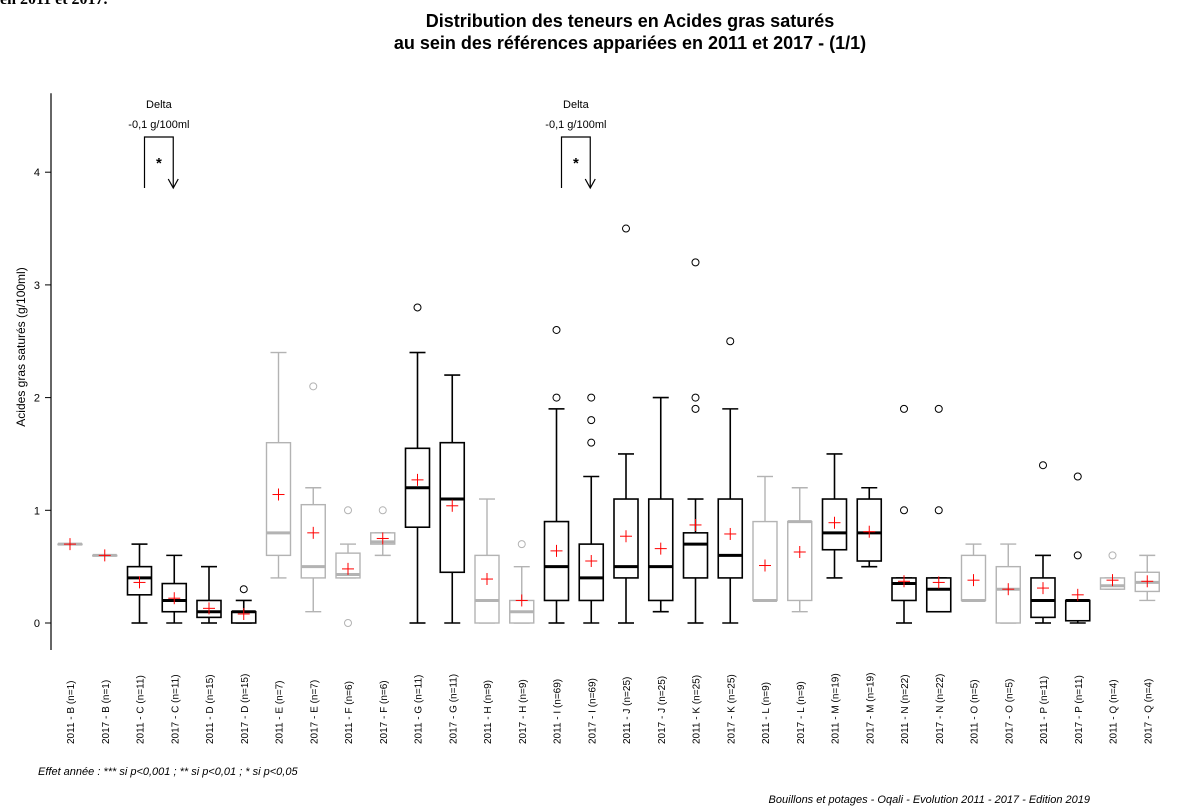 Image resolution: width=1200 pixels, height=806 pixels. What do you see at coordinates (37, 286) in the screenshot?
I see `y-tick-label: 3` at bounding box center [37, 286].